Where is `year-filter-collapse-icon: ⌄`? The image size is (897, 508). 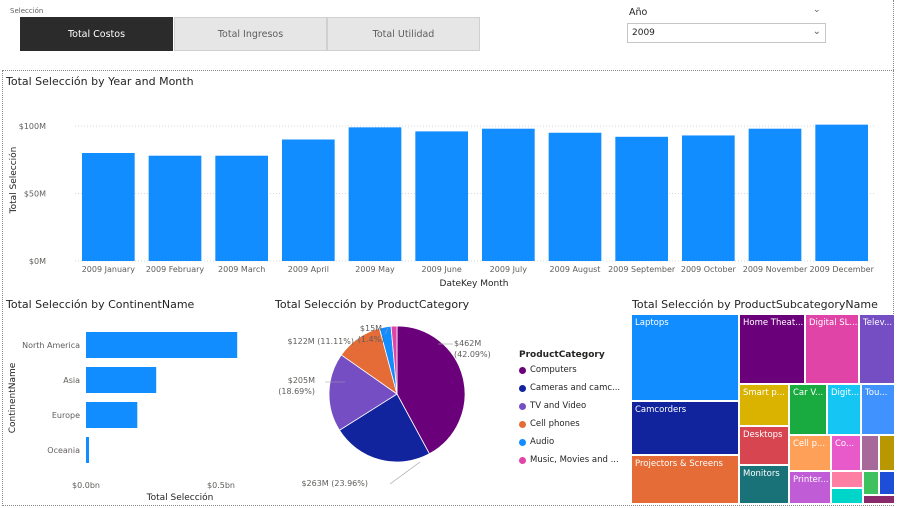 year-filter-collapse-icon: ⌄ is located at coordinates (817, 10).